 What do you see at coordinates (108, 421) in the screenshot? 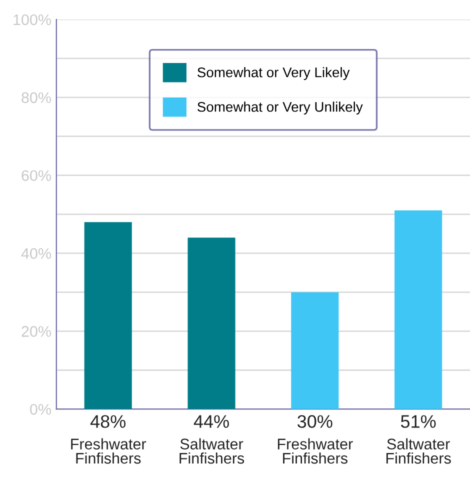
I see `data-label: 48%` at bounding box center [108, 421].